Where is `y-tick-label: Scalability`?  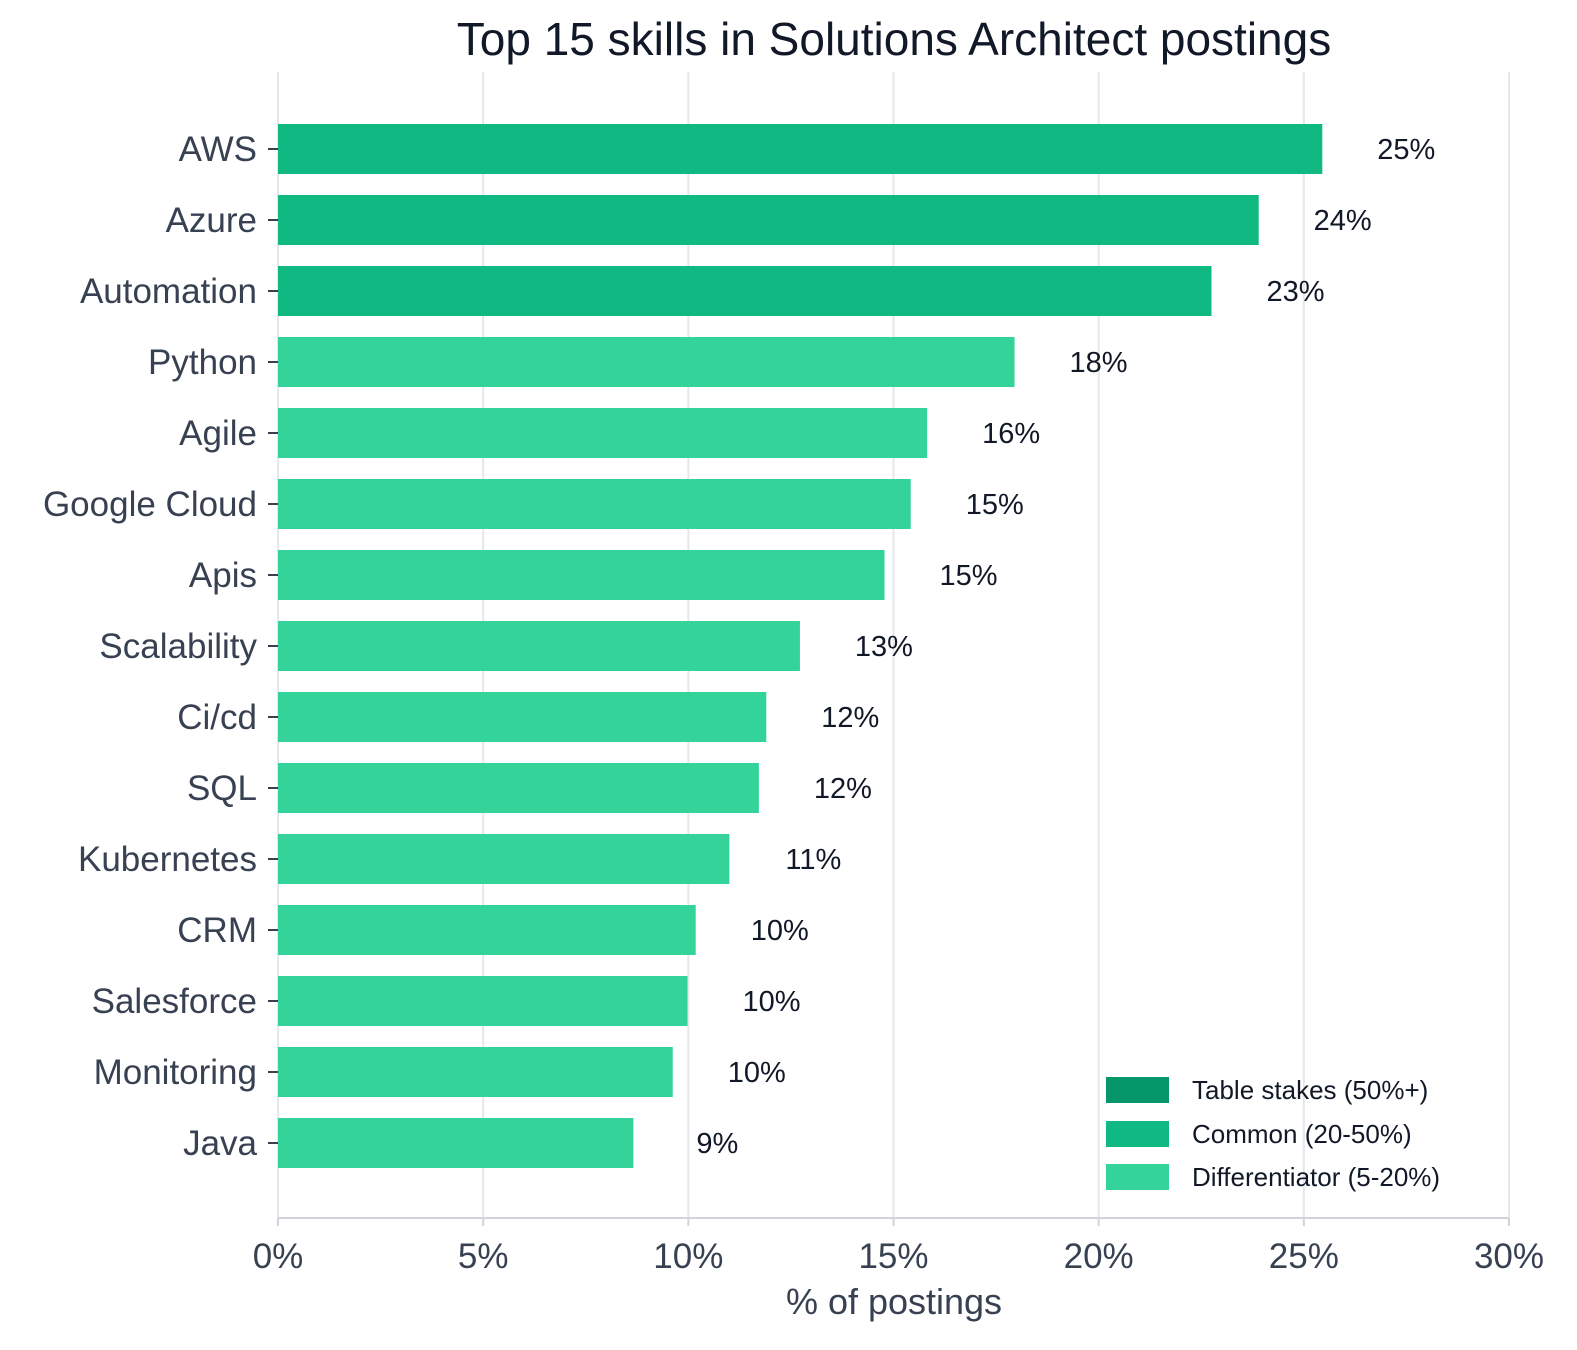 y-tick-label: Scalability is located at coordinates (178, 646).